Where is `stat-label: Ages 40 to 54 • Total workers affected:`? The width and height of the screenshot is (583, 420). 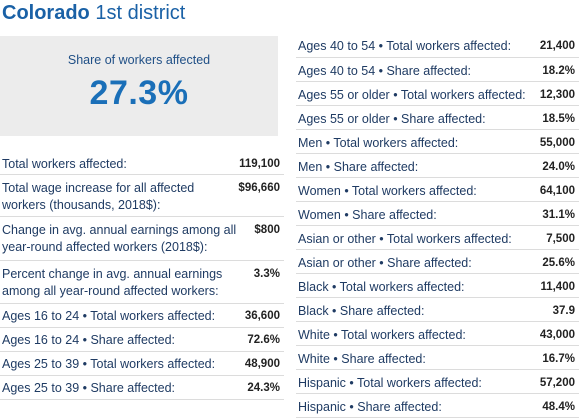
stat-label: Ages 40 to 54 • Total workers affected: is located at coordinates (405, 46).